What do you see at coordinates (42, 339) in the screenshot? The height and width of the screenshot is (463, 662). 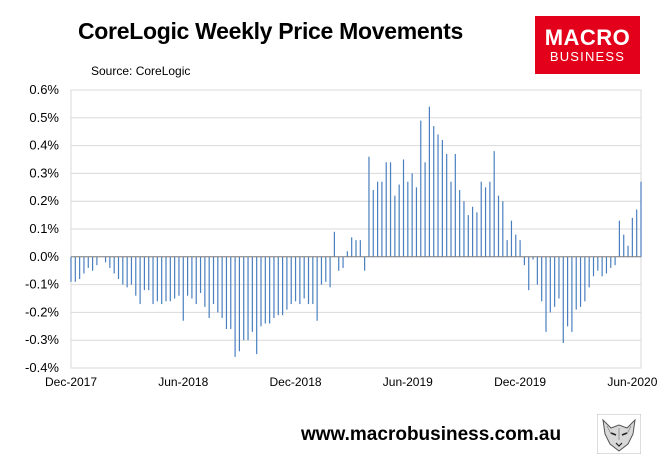 I see `y-tick-label: -0.3%` at bounding box center [42, 339].